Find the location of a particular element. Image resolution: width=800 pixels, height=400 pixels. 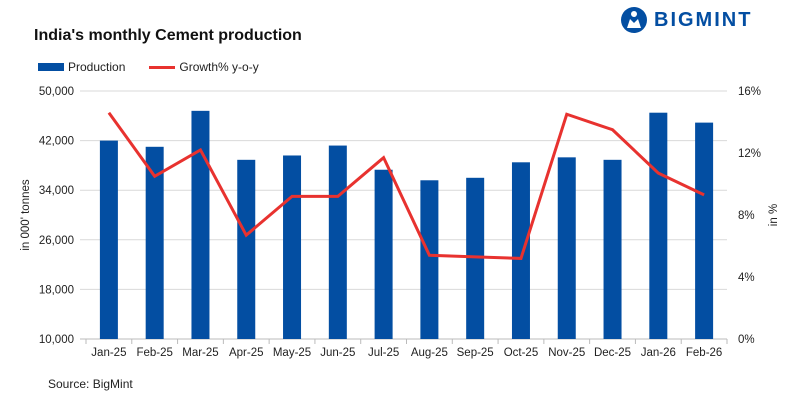

x-tick-label: Apr-25 is located at coordinates (246, 353).